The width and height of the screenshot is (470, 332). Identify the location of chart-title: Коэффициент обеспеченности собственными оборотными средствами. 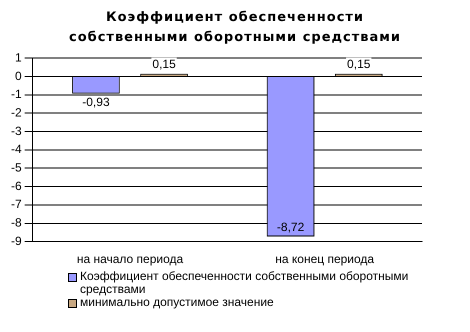
(235, 28).